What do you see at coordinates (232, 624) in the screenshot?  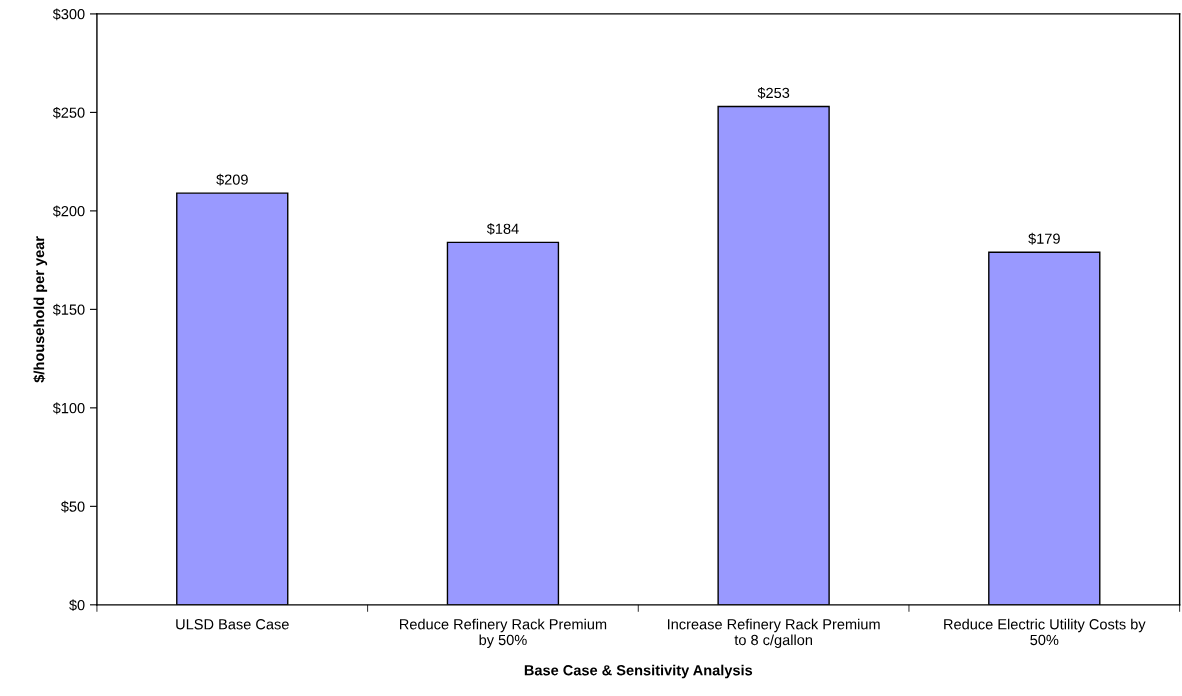 I see `x-tick-label: ULSD Base Case` at bounding box center [232, 624].